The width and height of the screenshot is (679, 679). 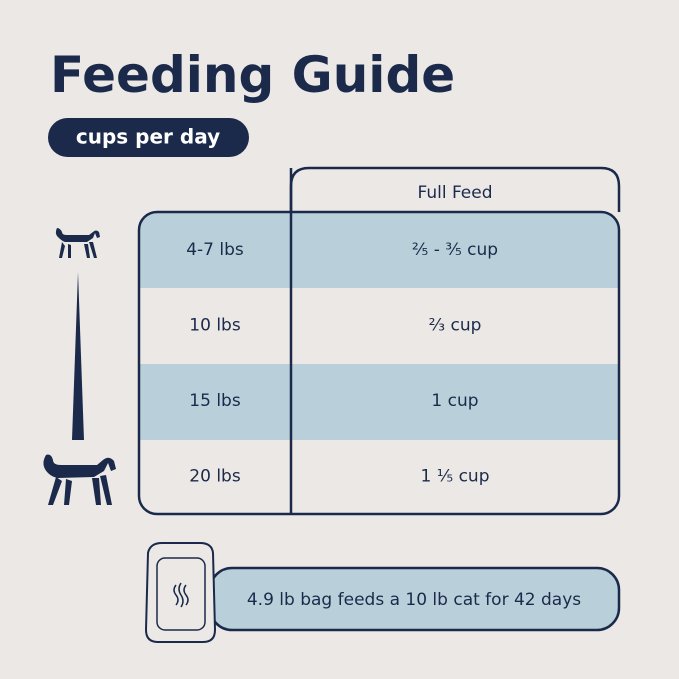 What do you see at coordinates (215, 250) in the screenshot?
I see `weight-cell: 4-7 lbs` at bounding box center [215, 250].